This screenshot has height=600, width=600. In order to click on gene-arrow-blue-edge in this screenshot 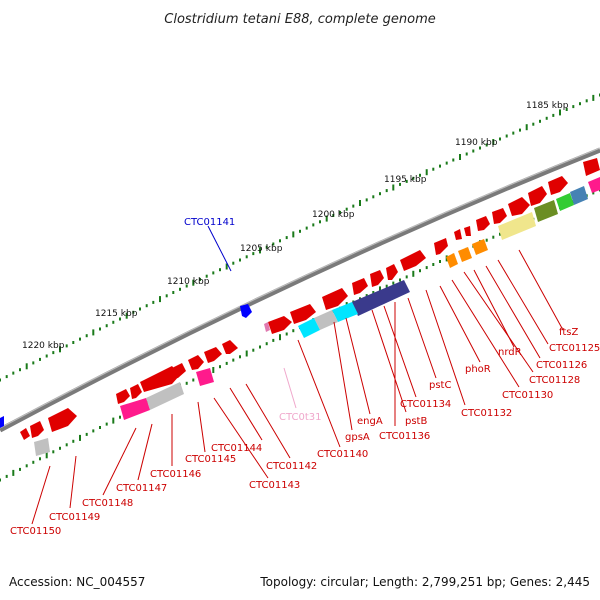, I will do `click(2, 422)`.